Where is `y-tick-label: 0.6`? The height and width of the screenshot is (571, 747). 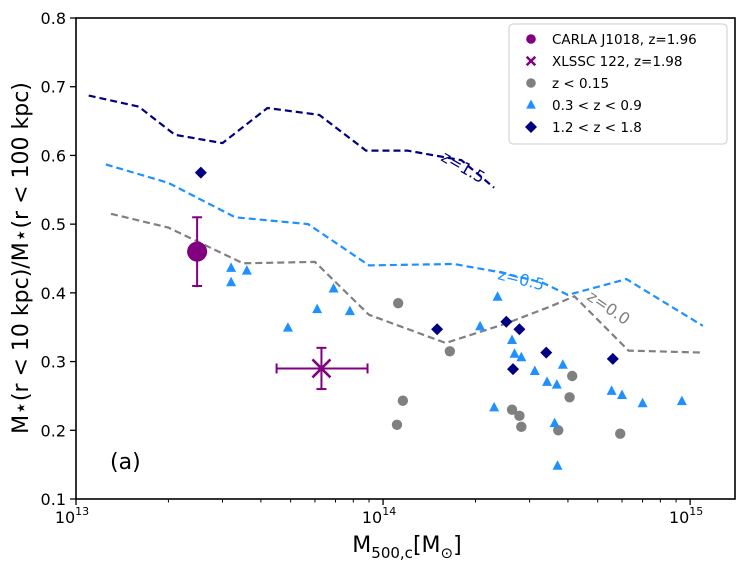 y-tick-label: 0.6 is located at coordinates (53, 155).